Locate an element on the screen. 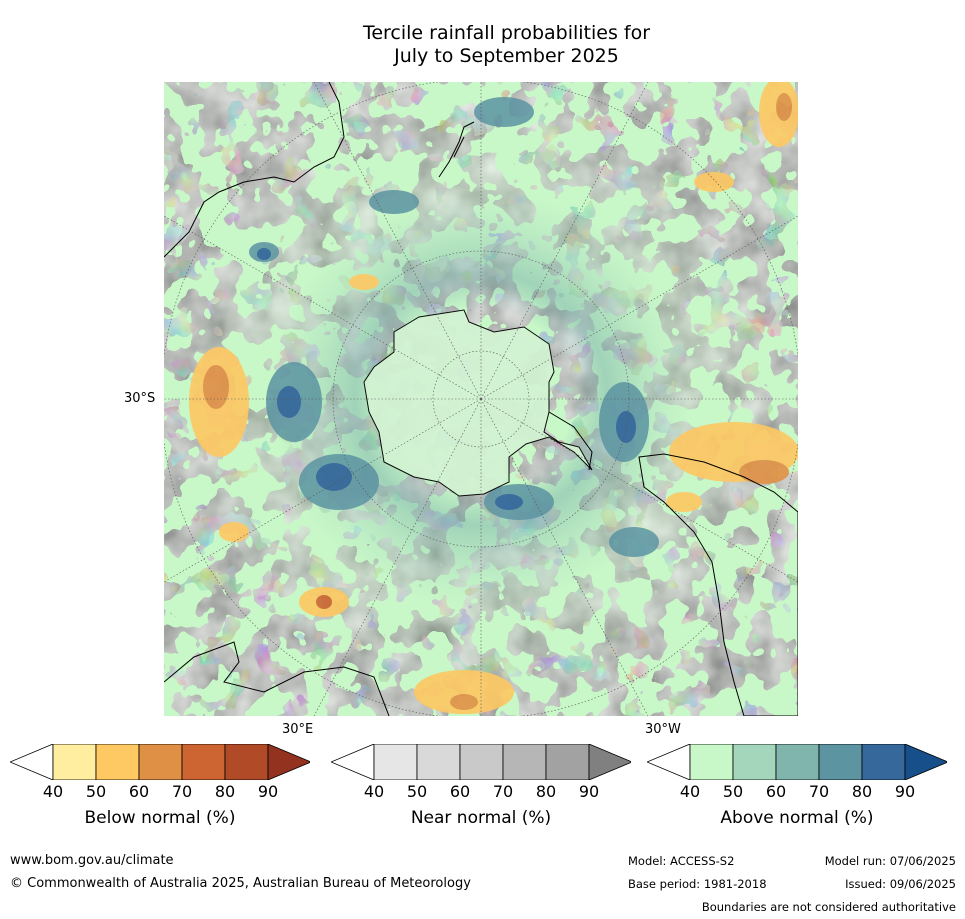  issued-date: Issued: 09/06/2025 is located at coordinates (900, 884).